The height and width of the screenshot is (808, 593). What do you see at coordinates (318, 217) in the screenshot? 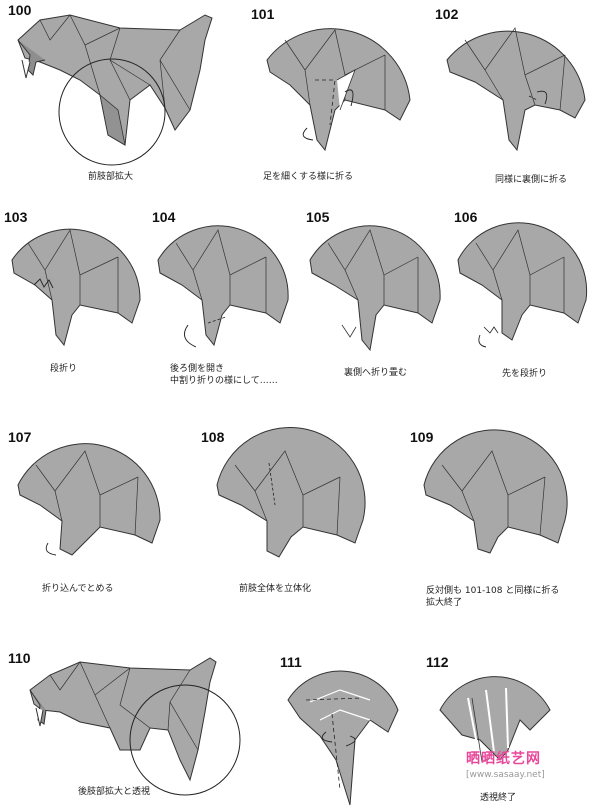
I see `step-number: 105` at bounding box center [318, 217].